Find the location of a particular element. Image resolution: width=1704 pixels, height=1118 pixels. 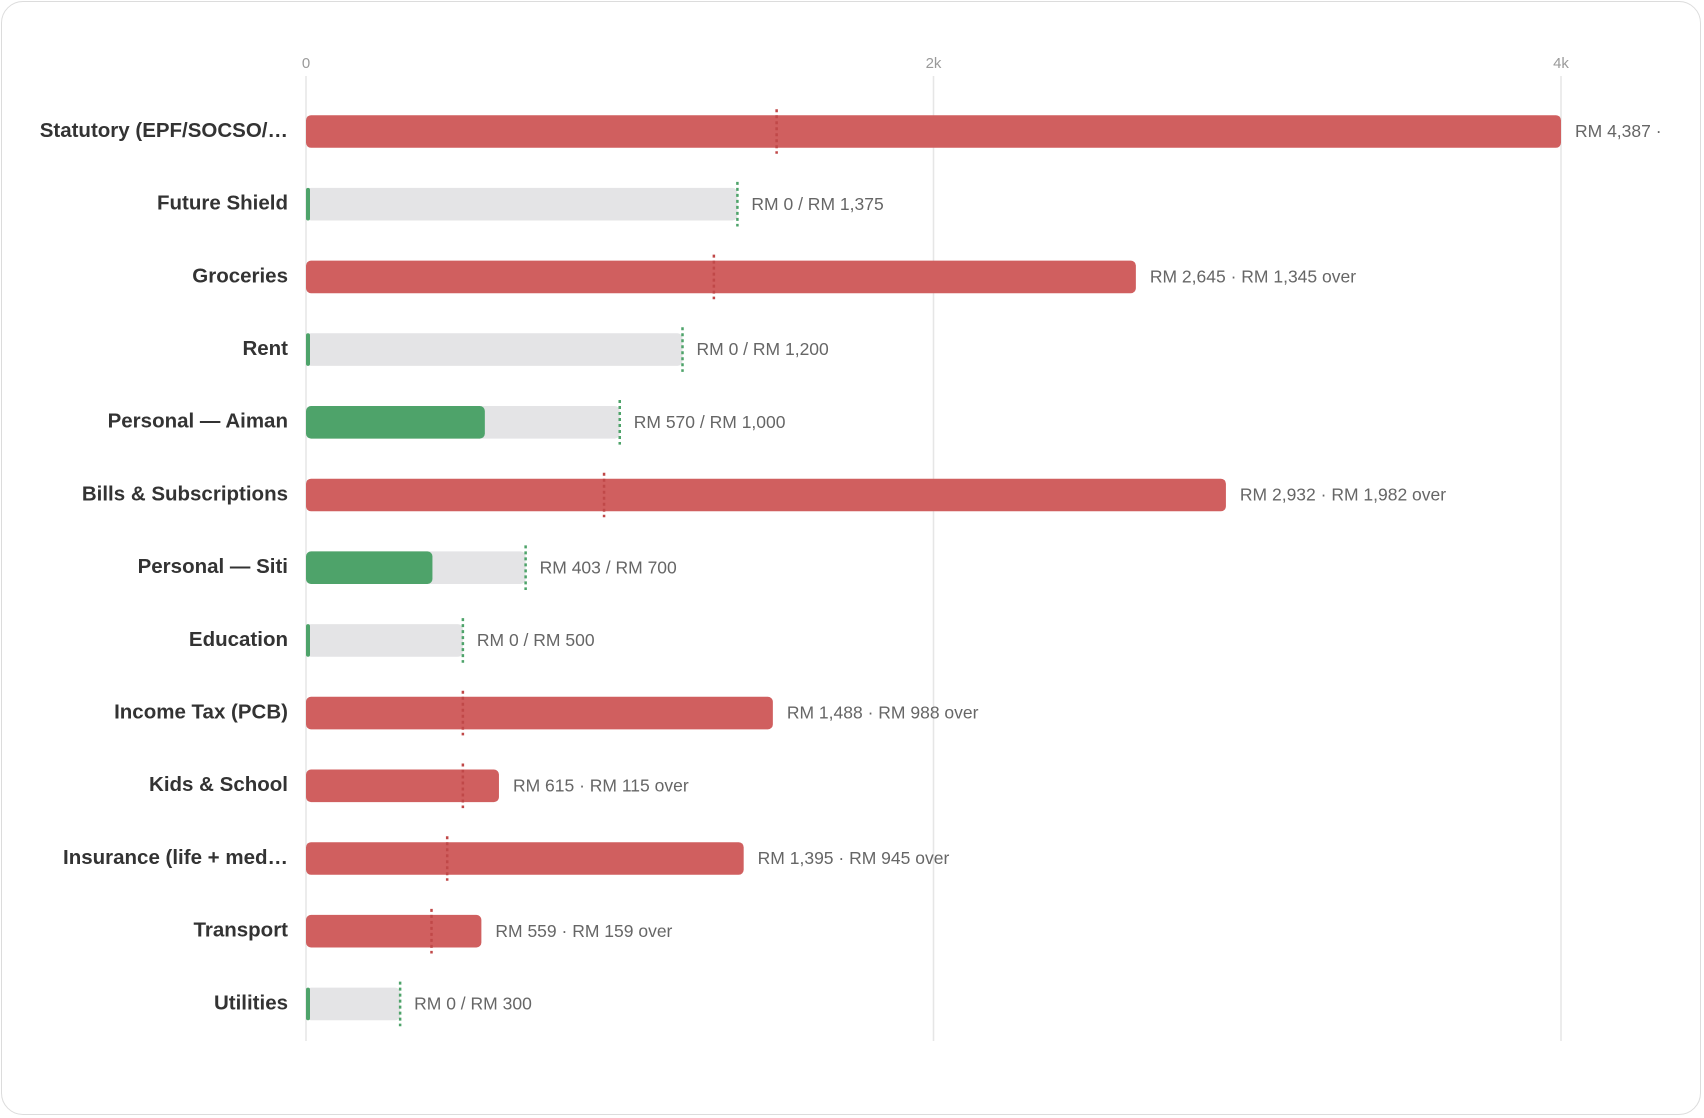

value-label: RM 0 / RM 1,200 is located at coordinates (763, 349).